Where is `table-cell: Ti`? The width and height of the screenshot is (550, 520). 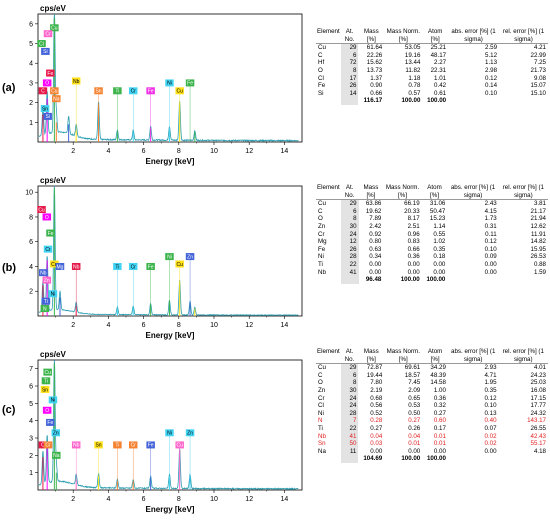 table-cell: Ti is located at coordinates (320, 428).